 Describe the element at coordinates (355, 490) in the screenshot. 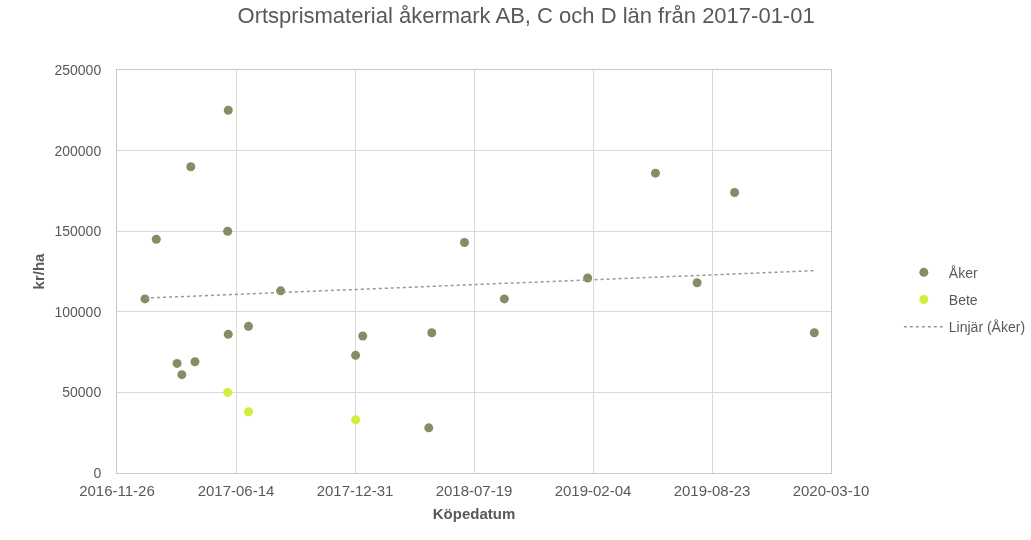

I see `x-tick-label: 2017-12-31` at that location.